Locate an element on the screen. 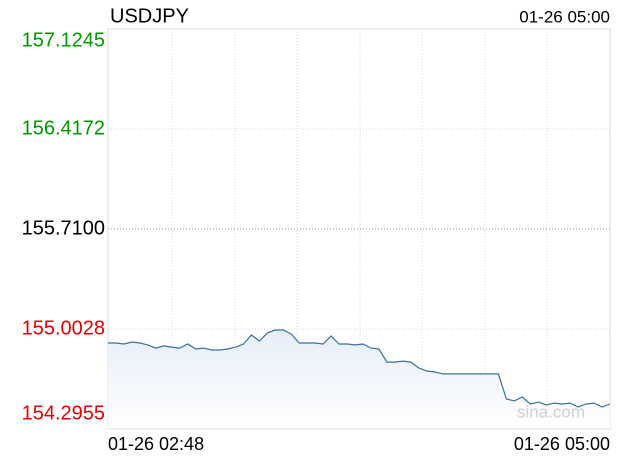 This screenshot has height=465, width=620. y-tick-label: 157.1245 is located at coordinates (63, 40).